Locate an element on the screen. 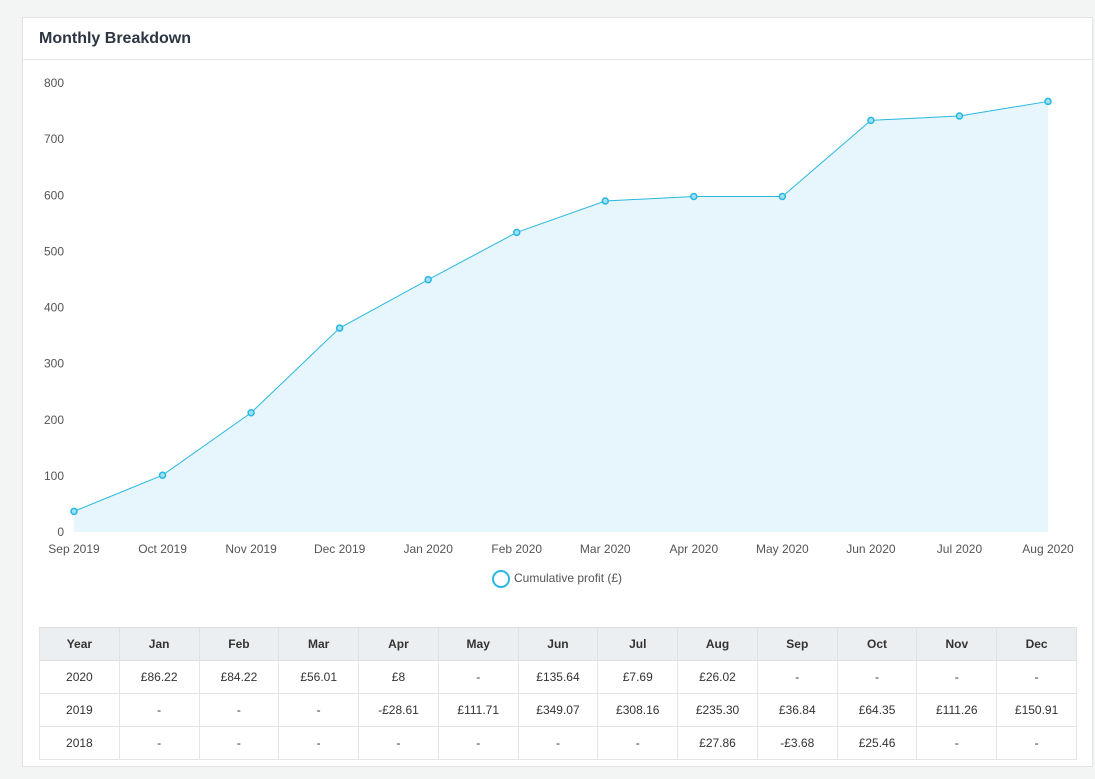  month-value-cell: £64.35 is located at coordinates (877, 710).